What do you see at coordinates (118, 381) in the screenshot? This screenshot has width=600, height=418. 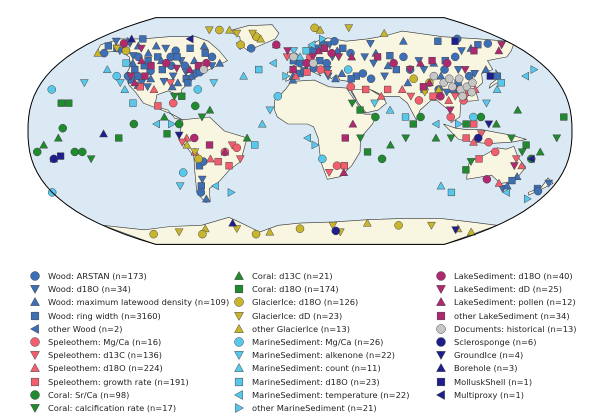 I see `legend-label: Speleothem: growth rate (n=191)` at bounding box center [118, 381].